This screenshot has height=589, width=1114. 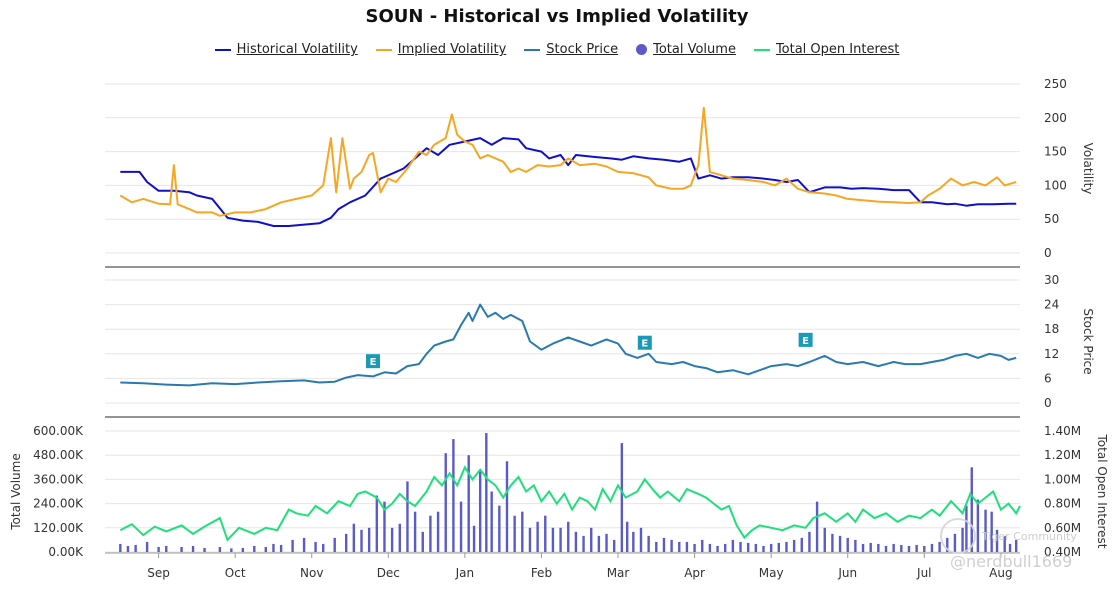 I want to click on y-right-tick-label: 1.40M, so click(x=1062, y=431).